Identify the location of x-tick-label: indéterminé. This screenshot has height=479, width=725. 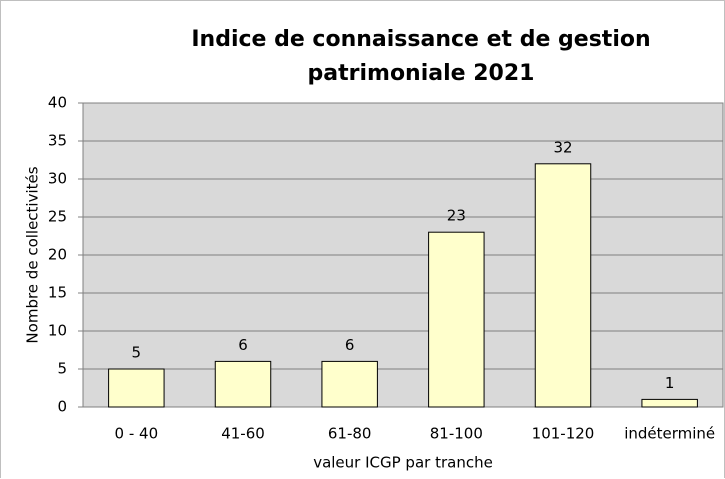
(669, 434).